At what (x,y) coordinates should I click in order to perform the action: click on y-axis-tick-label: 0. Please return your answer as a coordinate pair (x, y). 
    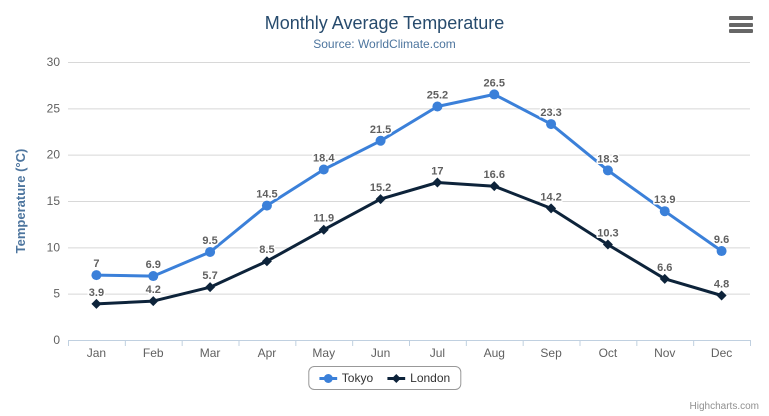
    Looking at the image, I should click on (56, 340).